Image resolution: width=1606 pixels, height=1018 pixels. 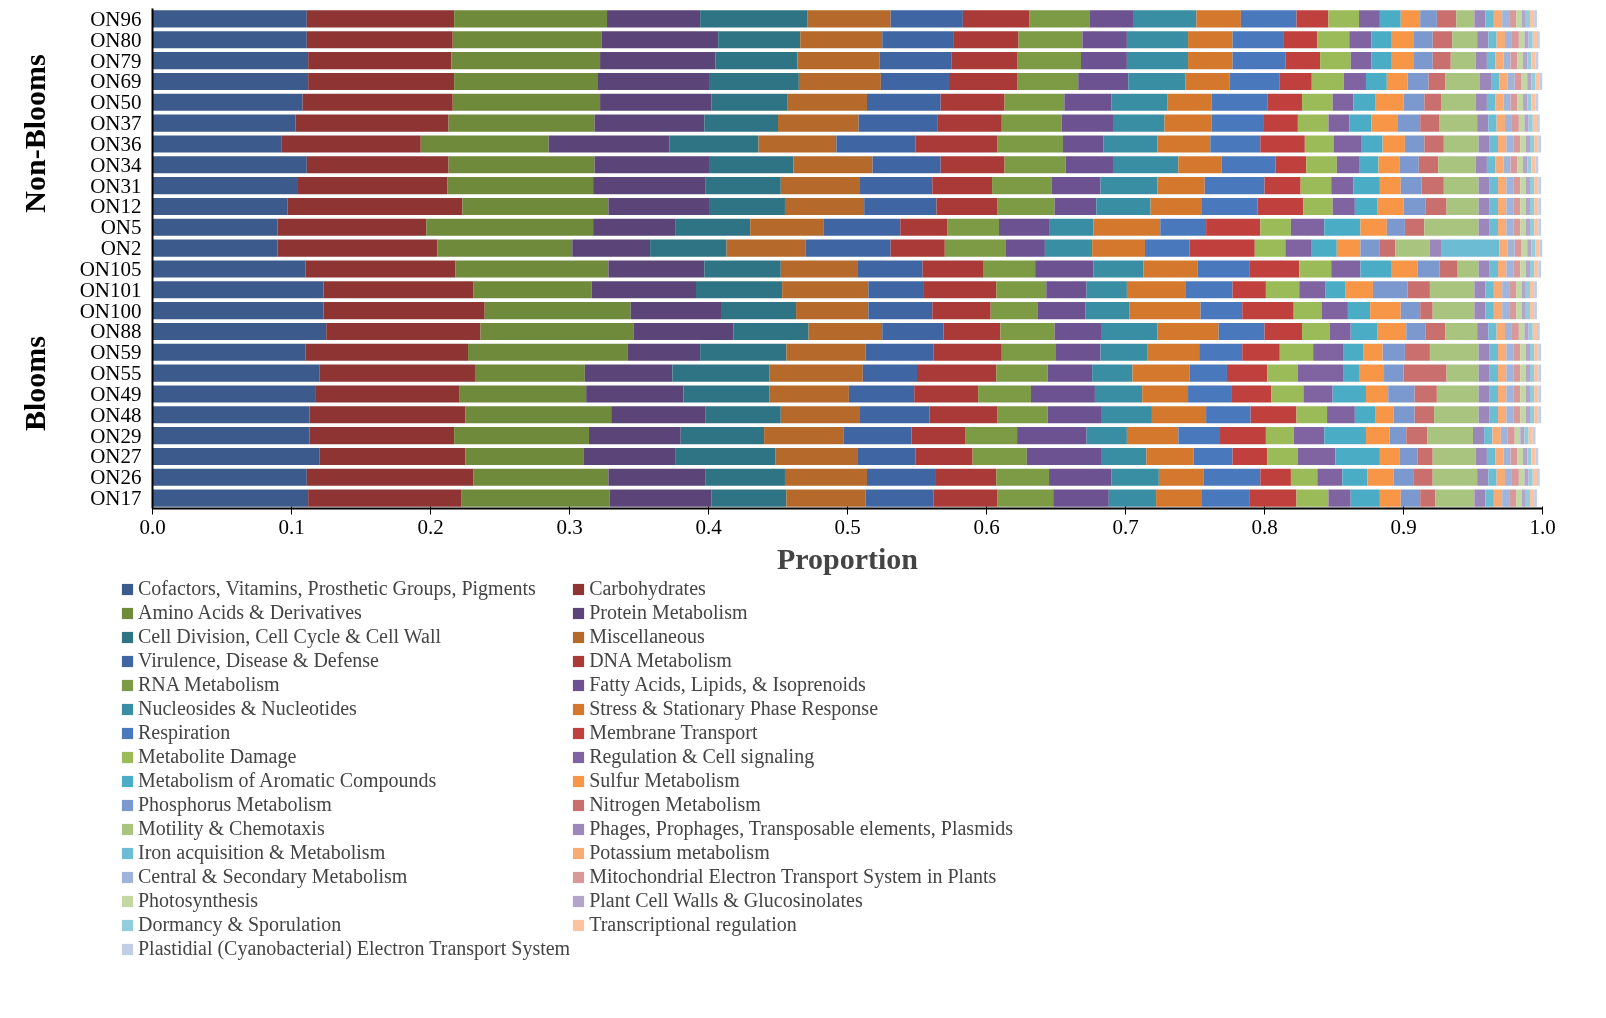 I want to click on x-tick-label: 0.9, so click(x=1403, y=526).